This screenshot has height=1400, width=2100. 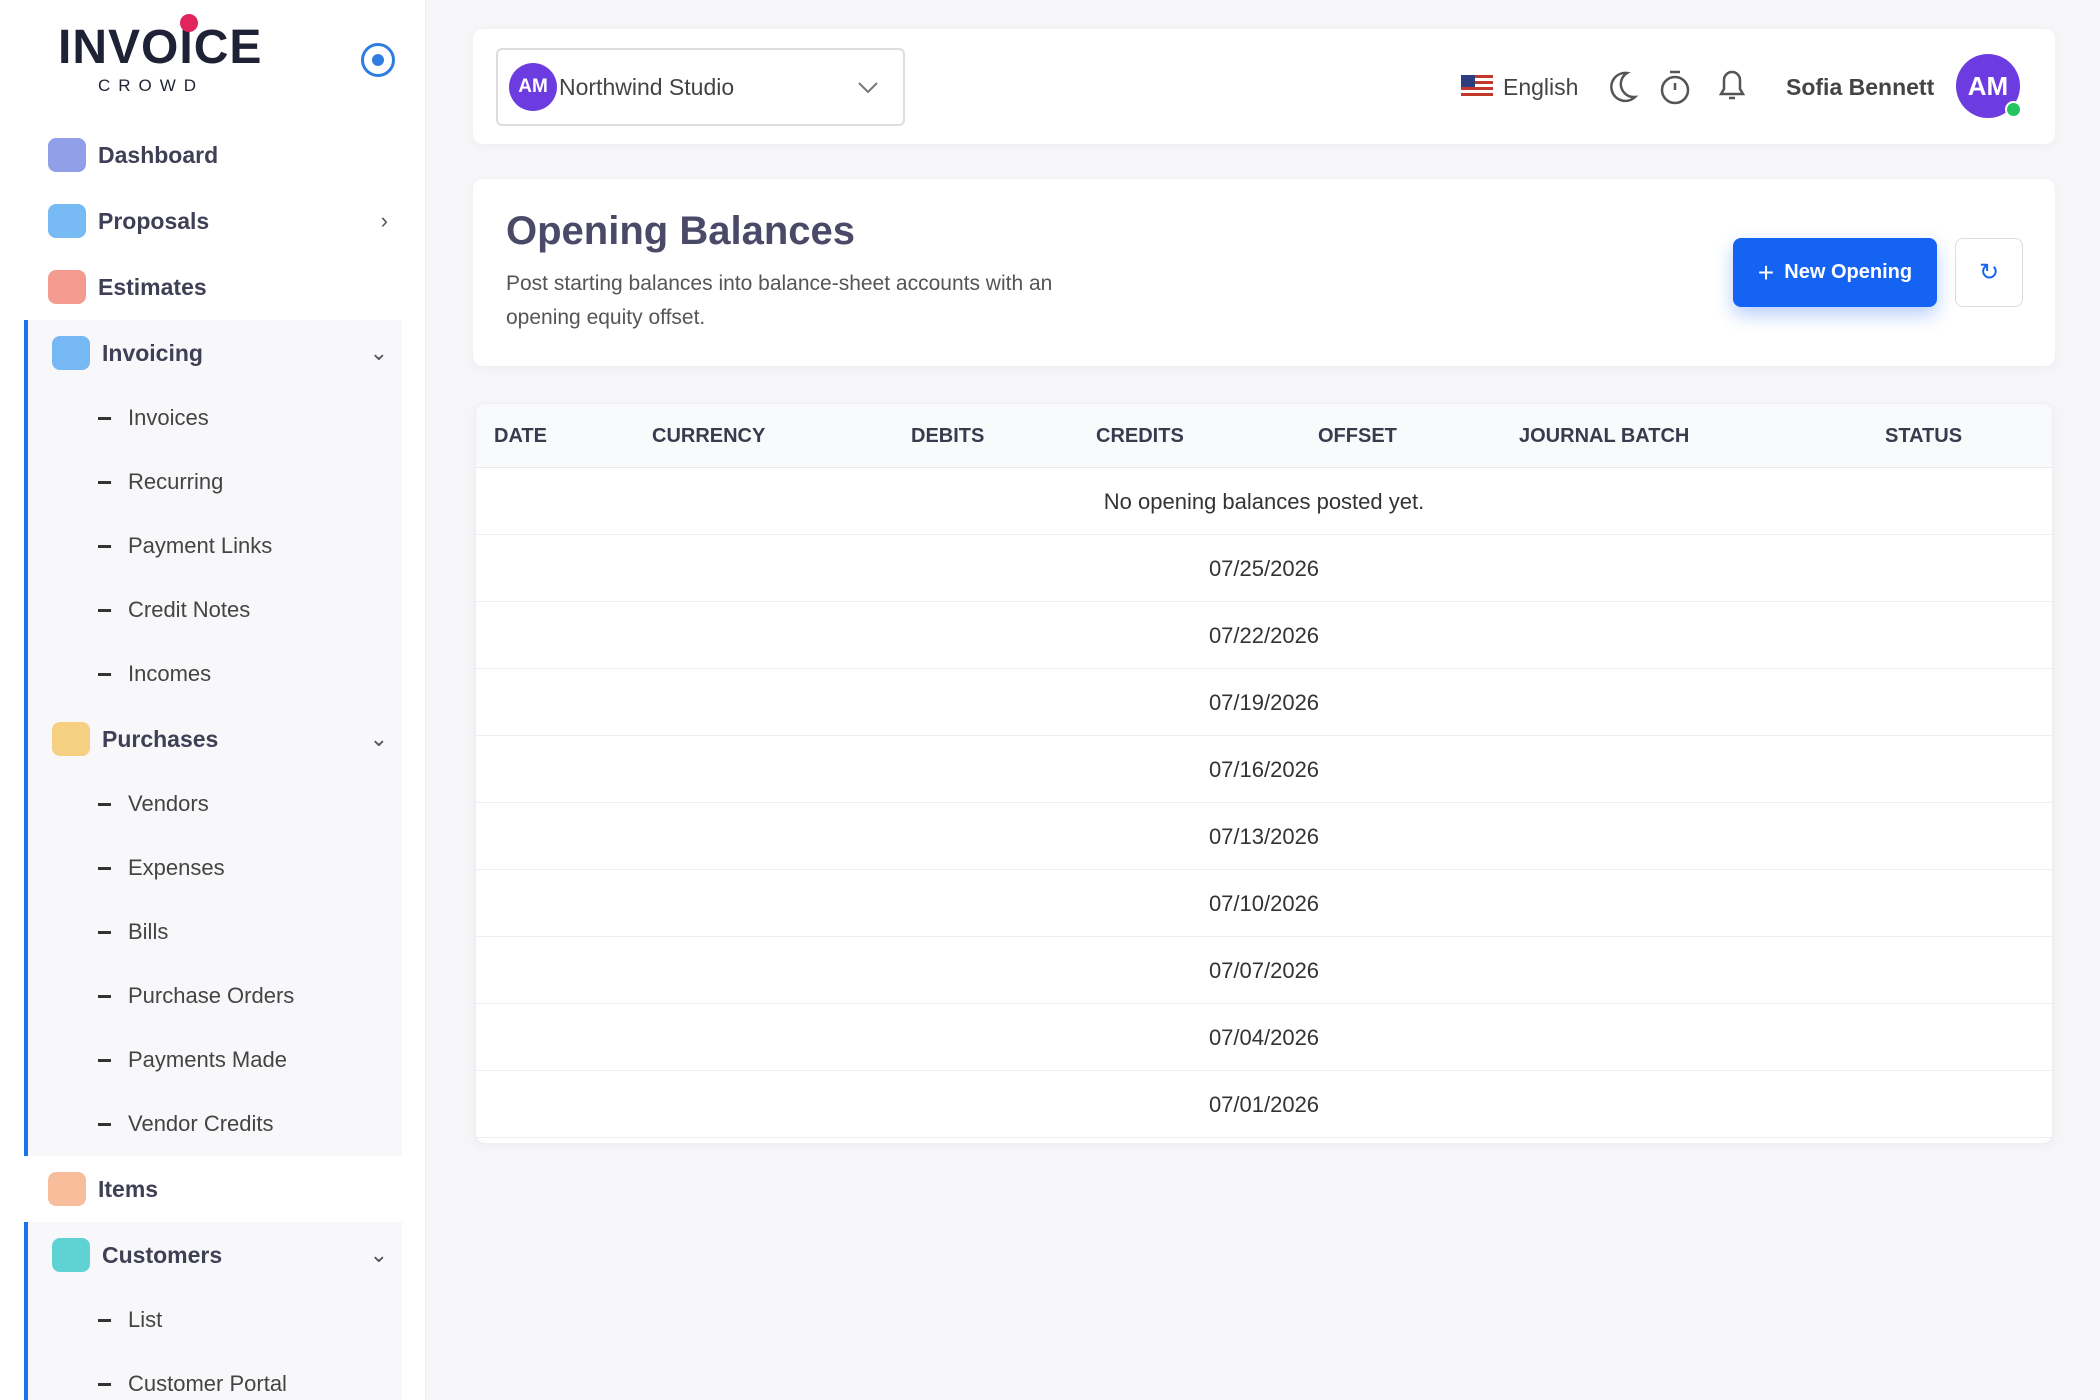 I want to click on table-row: 07/07/2026, so click(x=1264, y=970).